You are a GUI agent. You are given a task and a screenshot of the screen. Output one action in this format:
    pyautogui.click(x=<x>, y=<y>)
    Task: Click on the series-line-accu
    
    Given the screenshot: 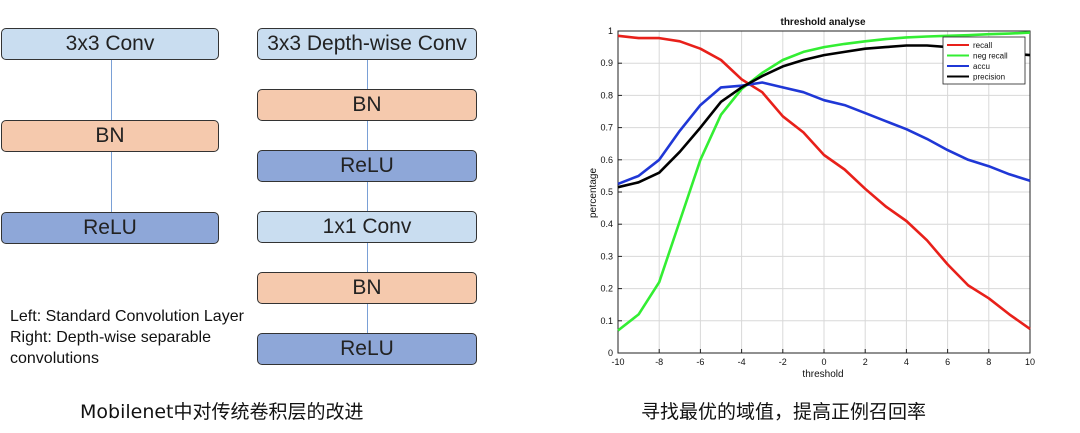 What is the action you would take?
    pyautogui.click(x=824, y=133)
    